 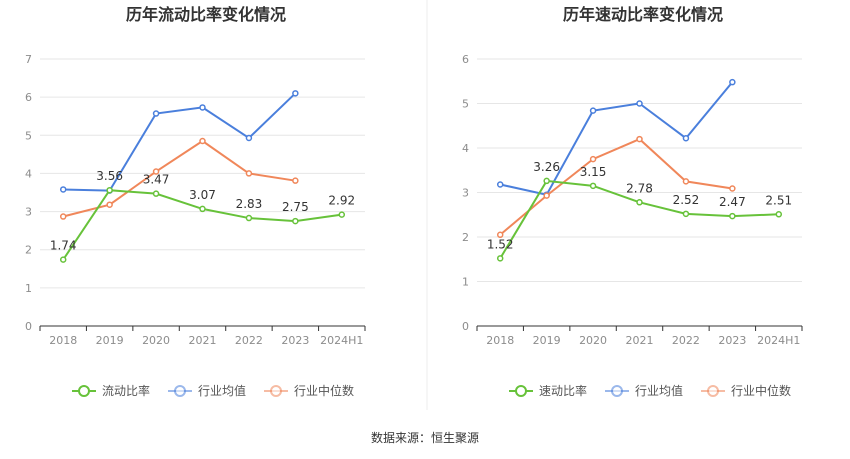 I want to click on data-label: 3.15, so click(x=593, y=172).